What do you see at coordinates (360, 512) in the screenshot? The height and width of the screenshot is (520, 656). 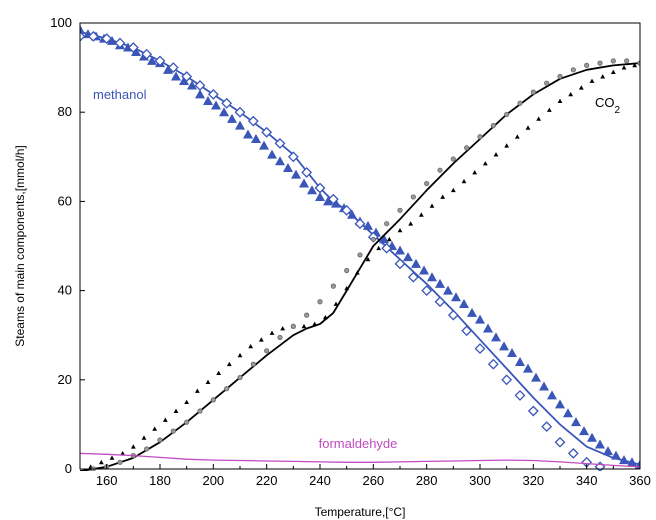 I see `x-axis-title: Temperature,[°C]` at bounding box center [360, 512].